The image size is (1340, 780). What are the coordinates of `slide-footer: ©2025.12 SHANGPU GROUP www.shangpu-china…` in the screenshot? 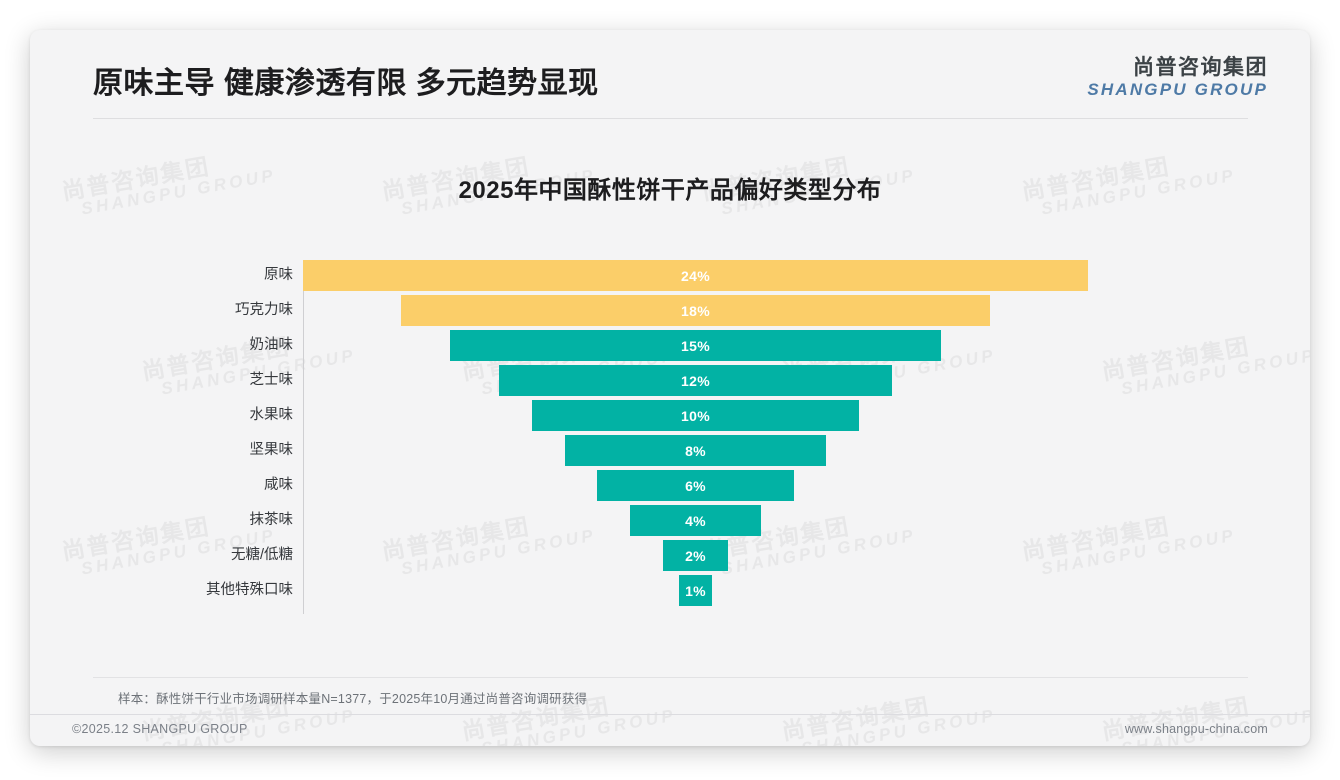 It's located at (670, 730).